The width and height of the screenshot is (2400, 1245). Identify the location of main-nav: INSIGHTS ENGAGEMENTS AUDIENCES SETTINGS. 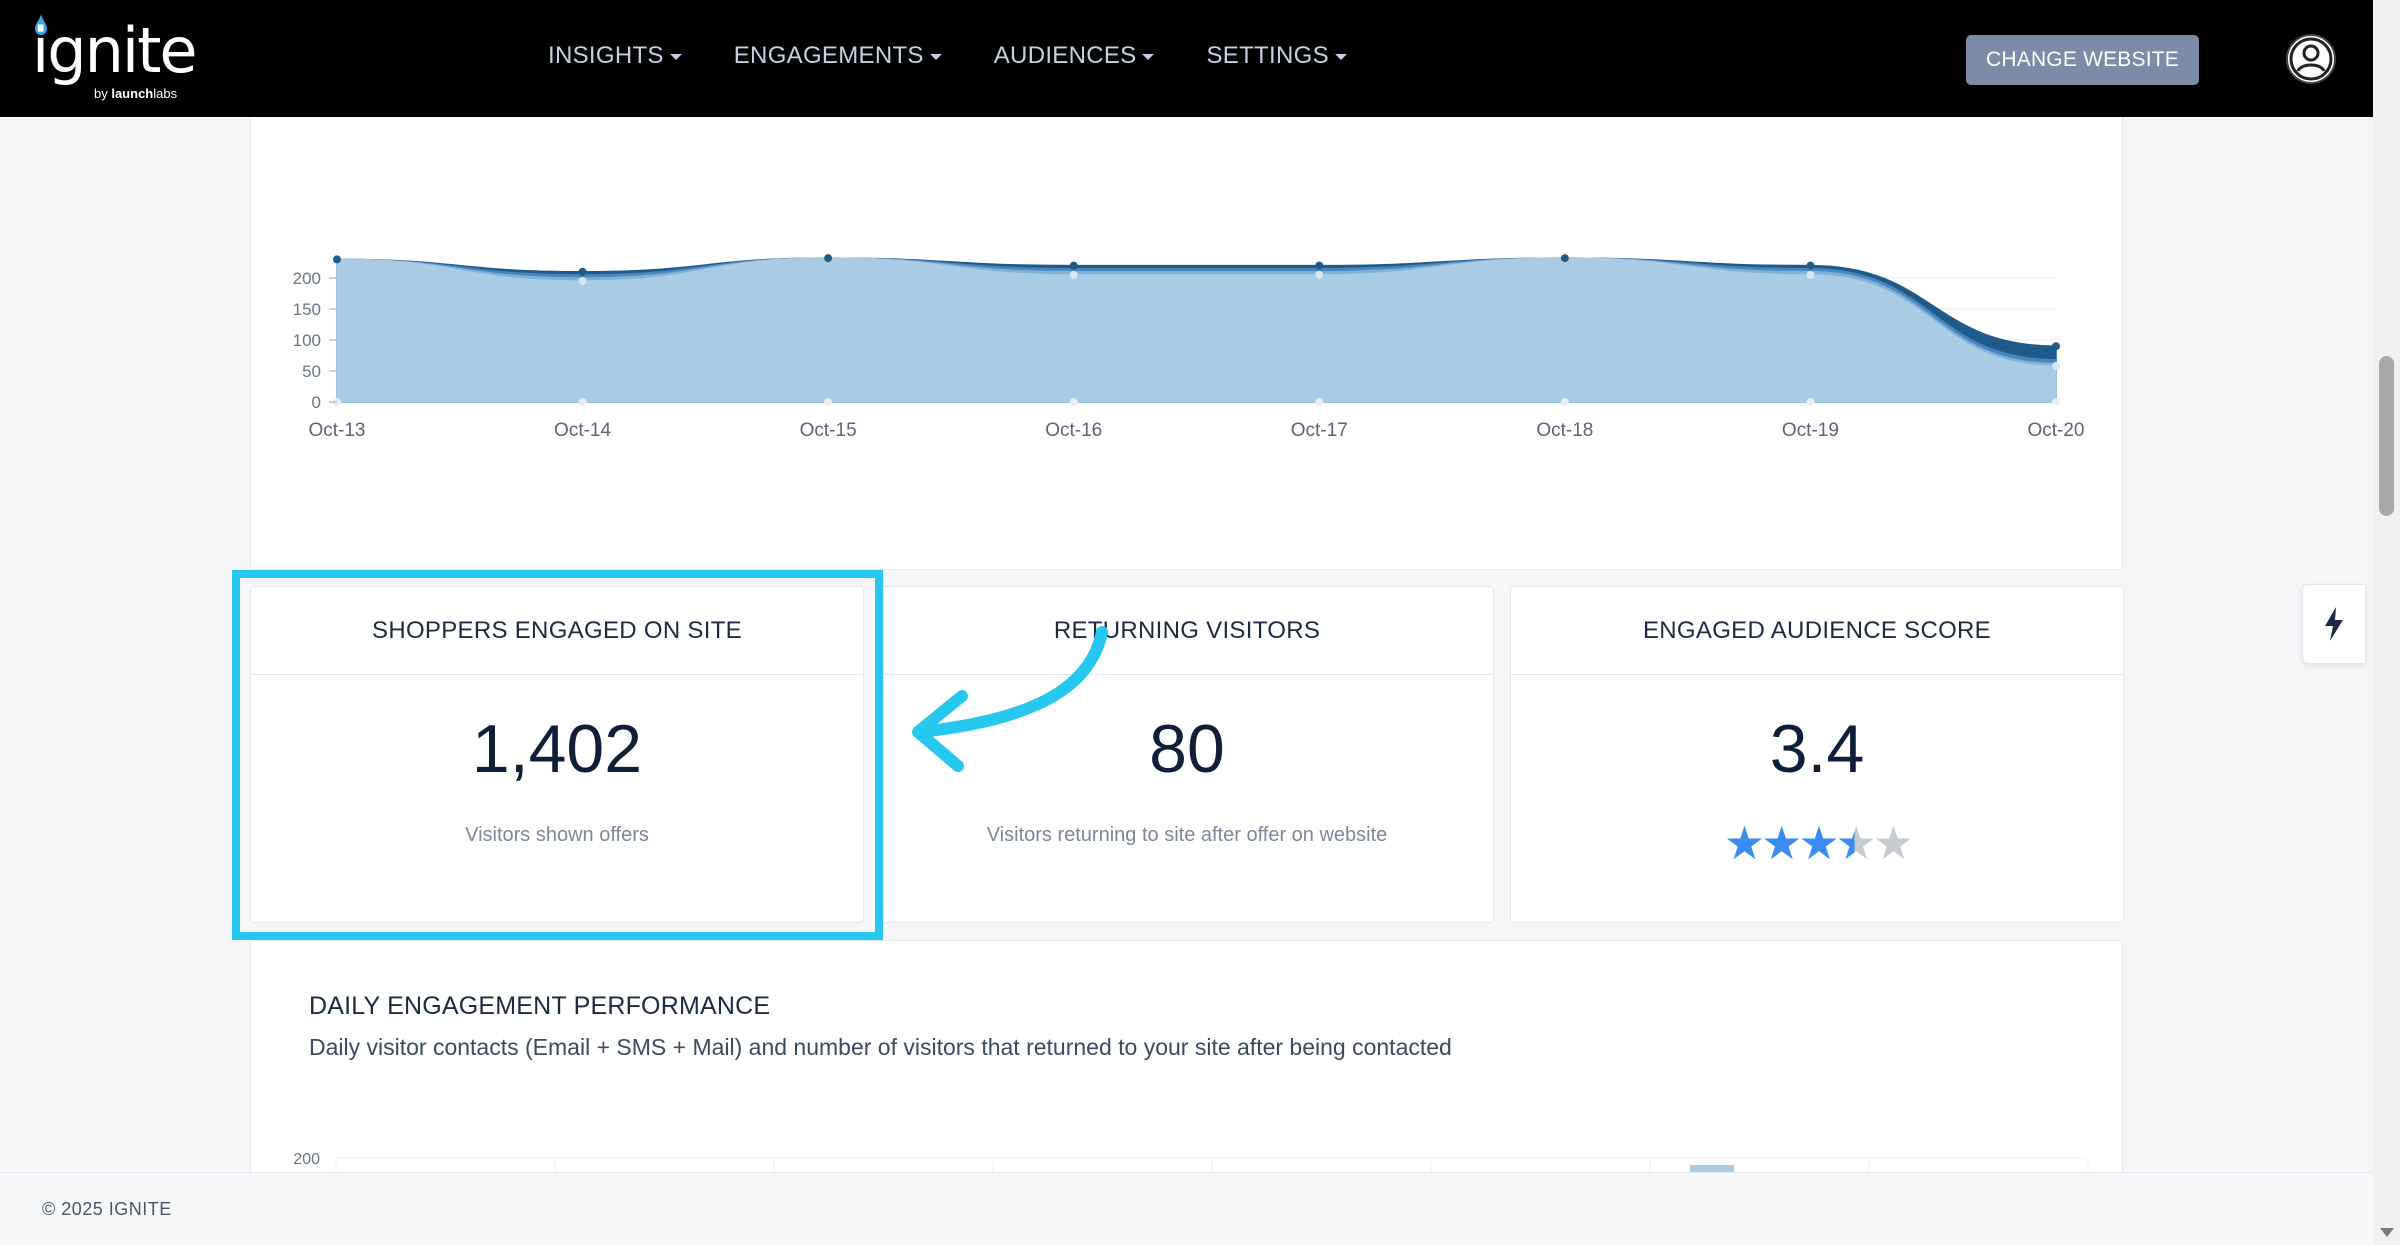
(947, 56).